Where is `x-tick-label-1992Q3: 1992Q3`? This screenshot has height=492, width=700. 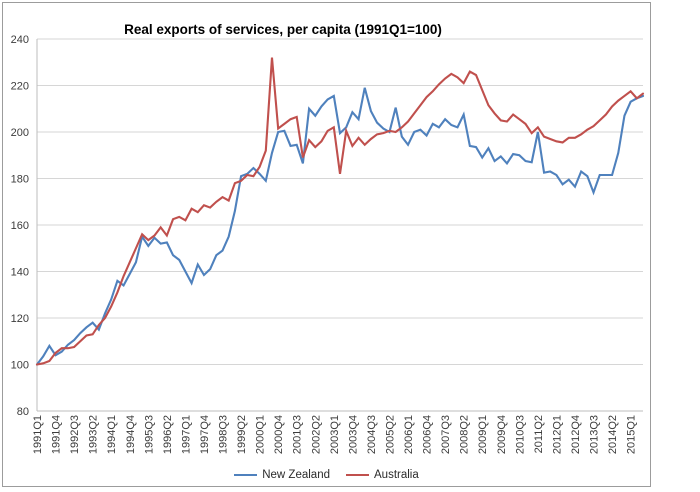
x-tick-label-1992Q3: 1992Q3 is located at coordinates (75, 434).